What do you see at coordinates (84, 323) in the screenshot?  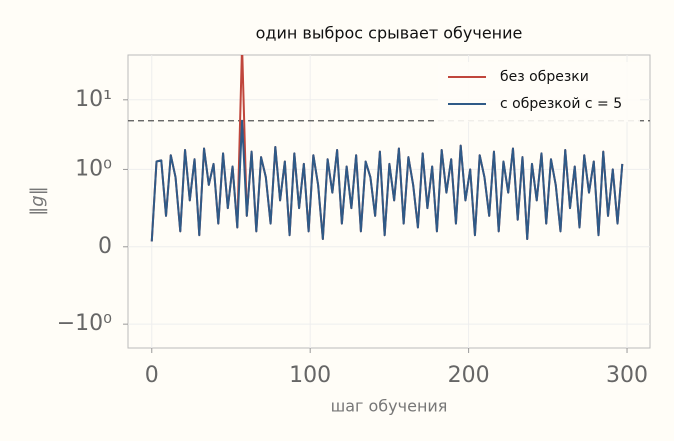 I see `y-tick-label: −10⁰` at bounding box center [84, 323].